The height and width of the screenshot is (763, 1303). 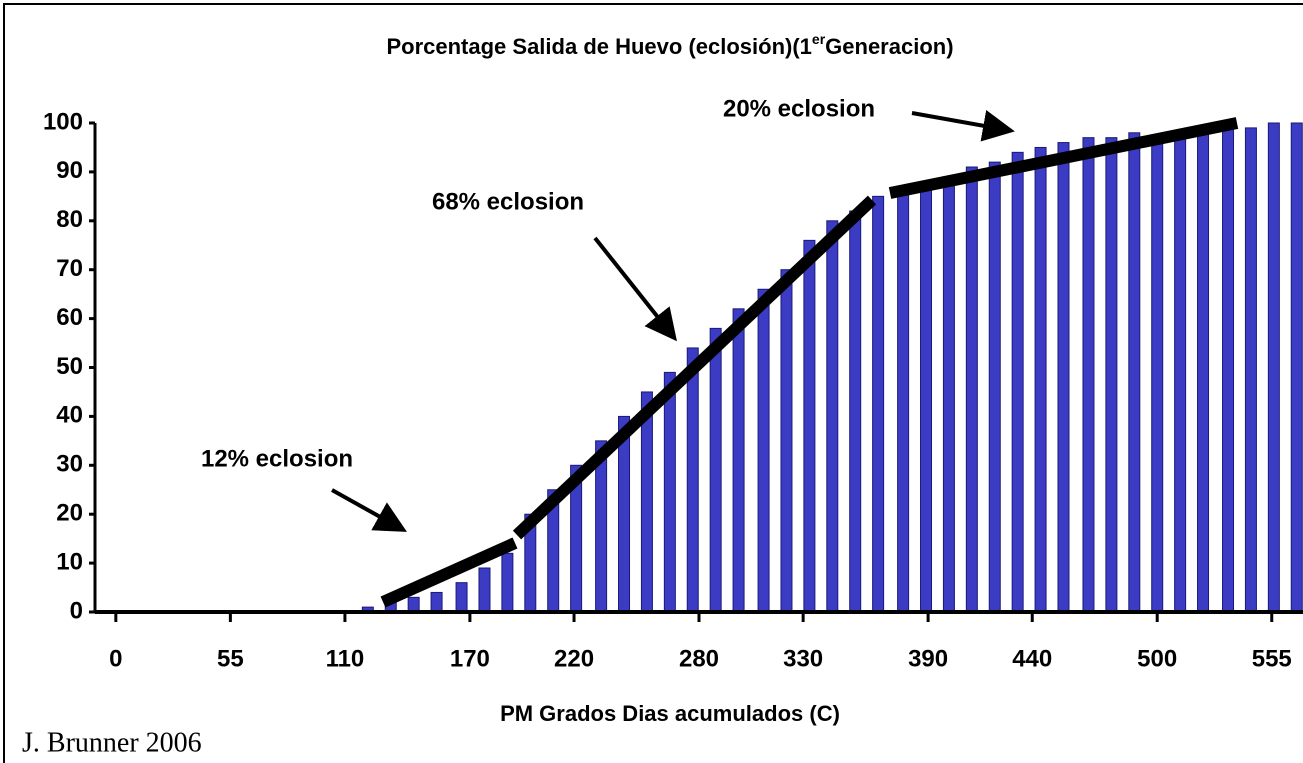 What do you see at coordinates (889, 46) in the screenshot?
I see `title-end: Generacion)` at bounding box center [889, 46].